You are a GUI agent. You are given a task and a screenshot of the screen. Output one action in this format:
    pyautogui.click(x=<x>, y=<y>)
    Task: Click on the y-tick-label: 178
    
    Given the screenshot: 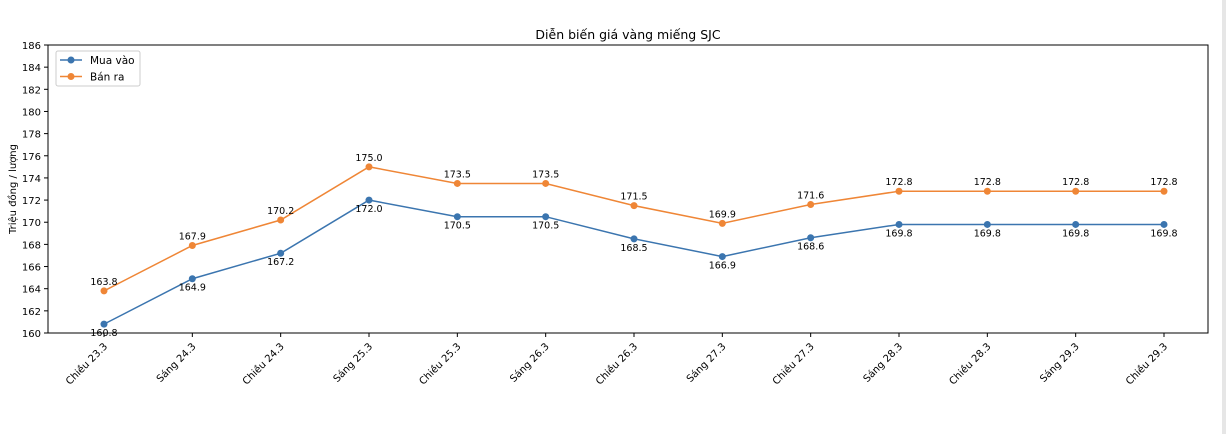 What is the action you would take?
    pyautogui.click(x=31, y=135)
    